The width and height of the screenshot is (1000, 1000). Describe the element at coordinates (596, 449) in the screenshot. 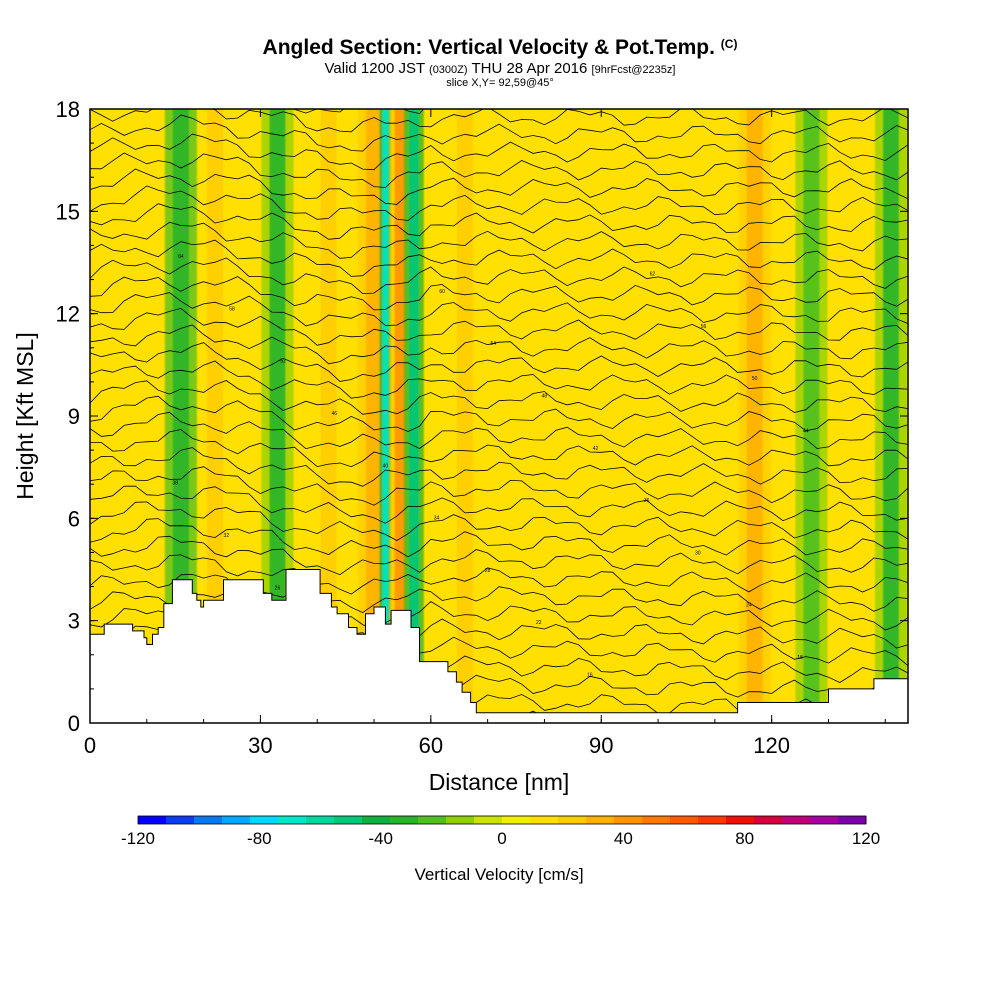

I see `contour-label: 42` at that location.